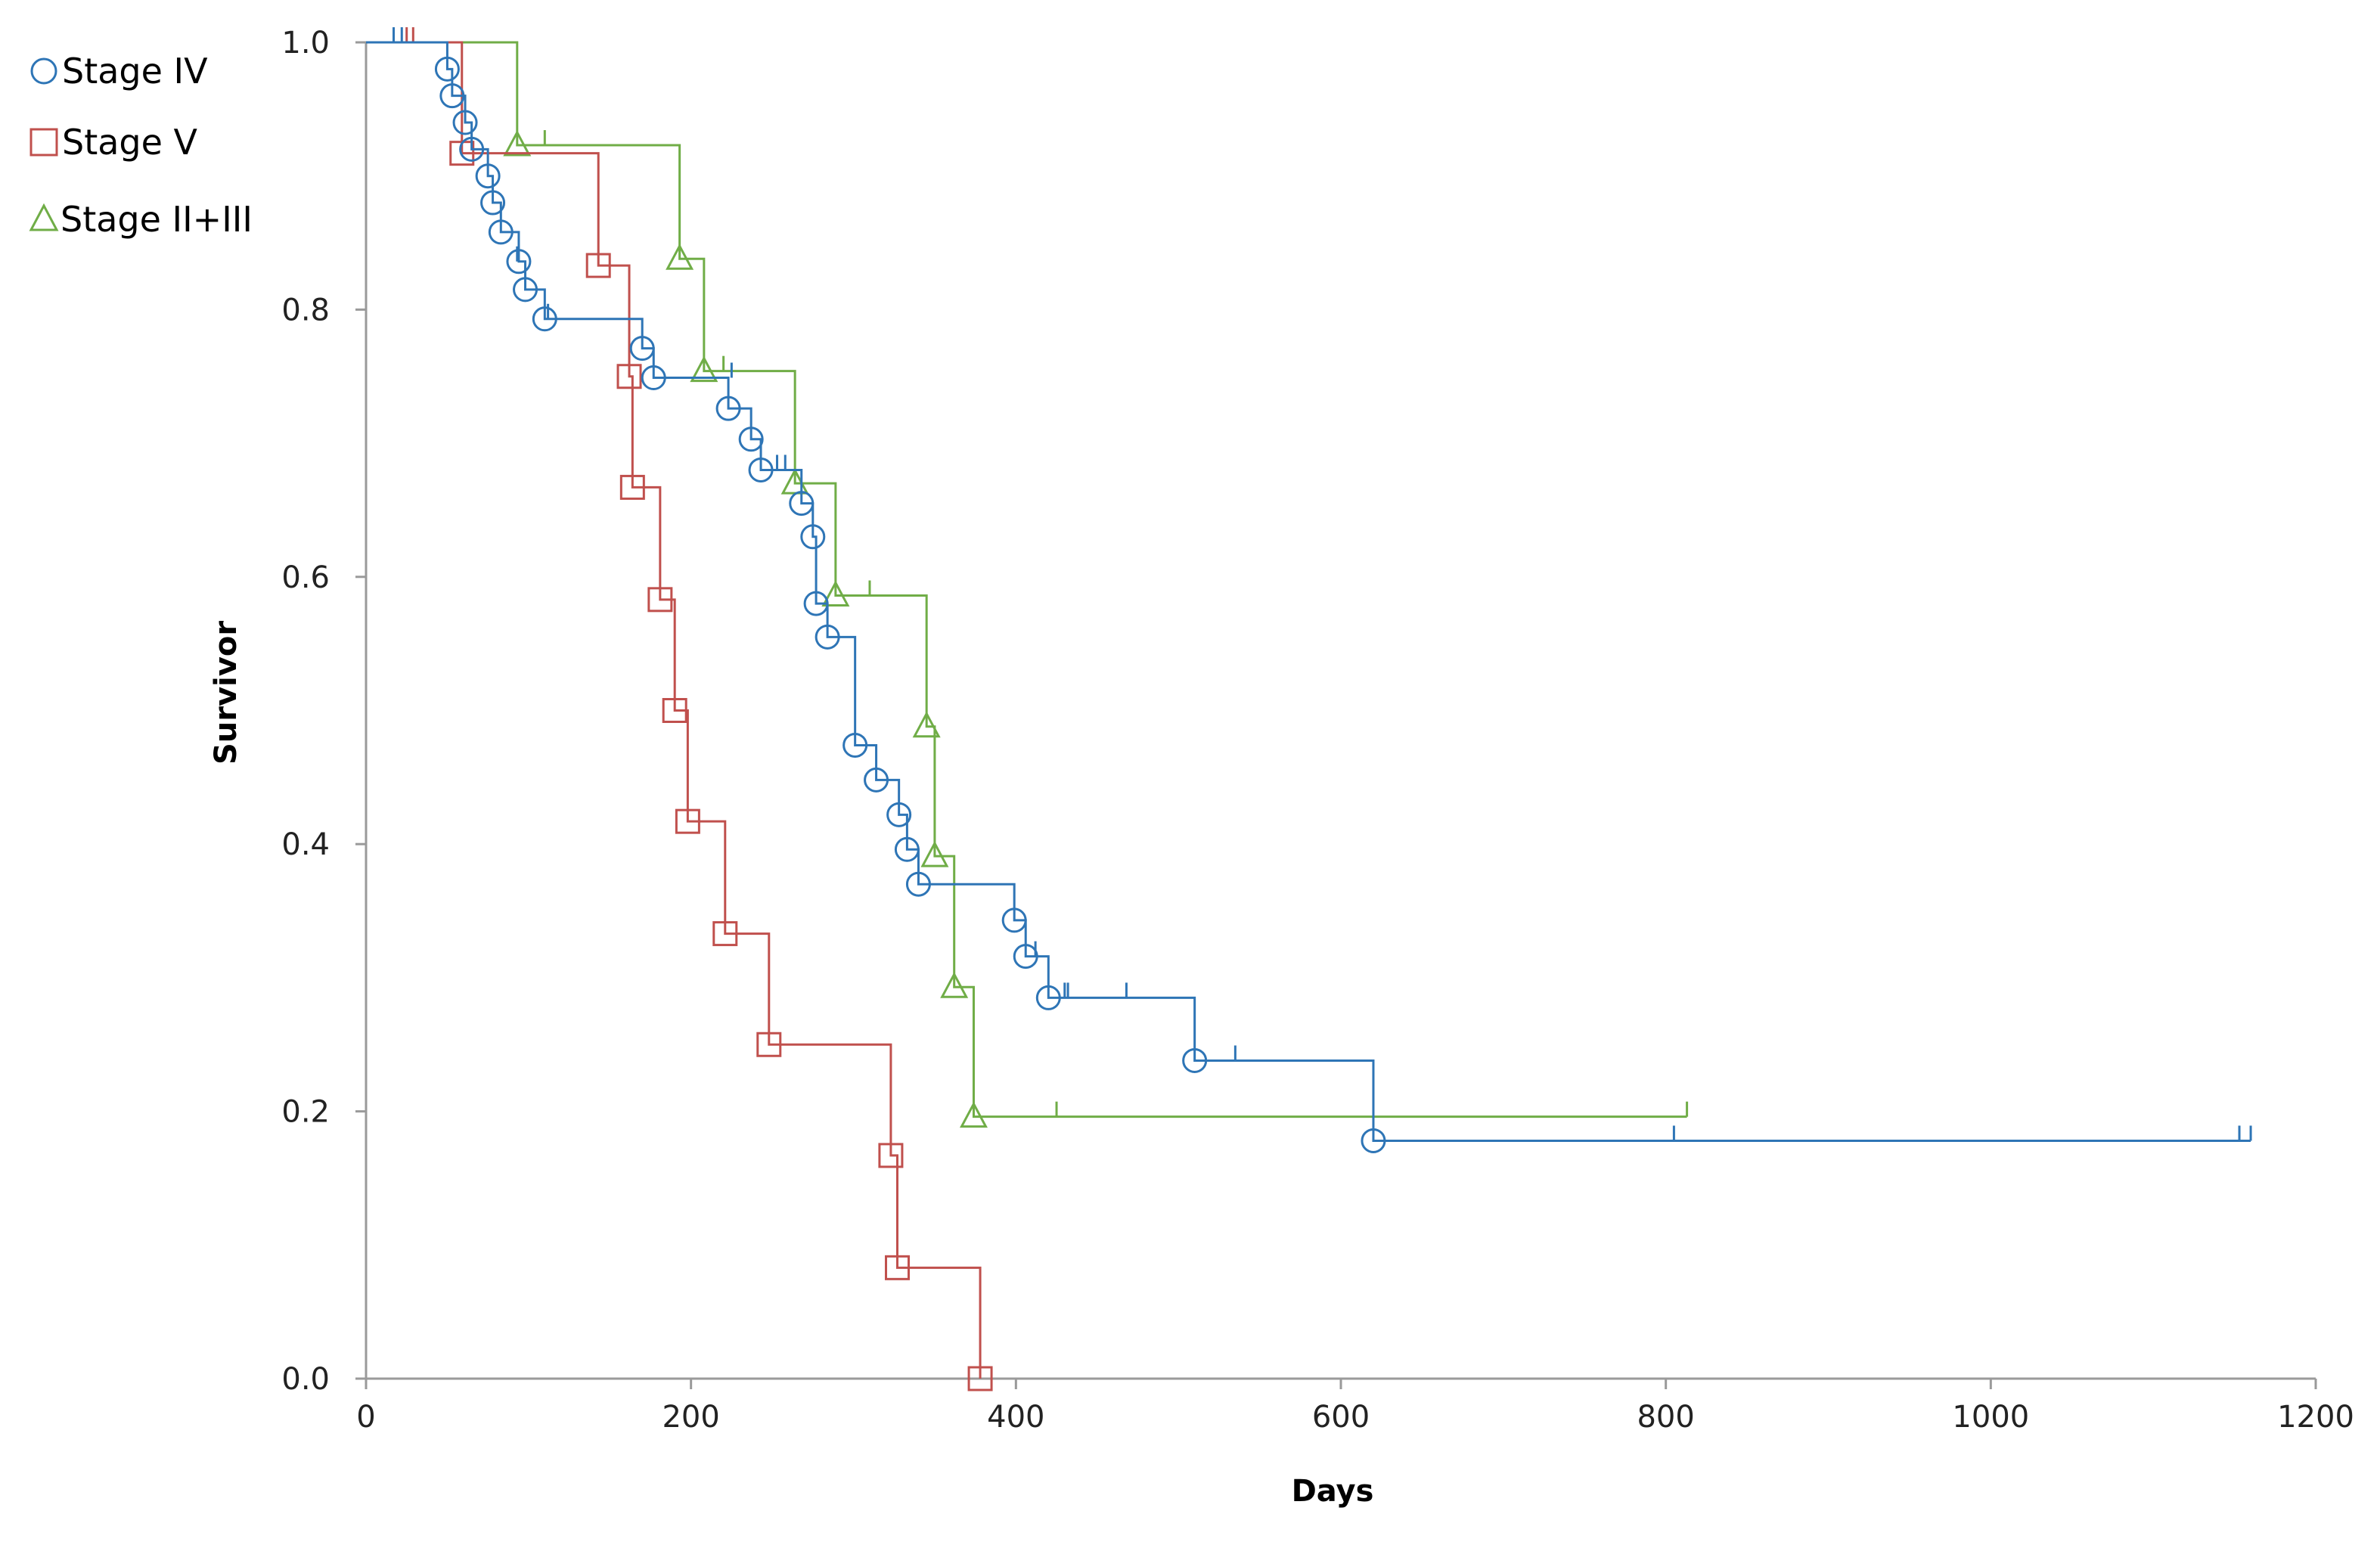 The image size is (2380, 1545). Describe the element at coordinates (1015, 1417) in the screenshot. I see `x-tick-label: 400` at that location.